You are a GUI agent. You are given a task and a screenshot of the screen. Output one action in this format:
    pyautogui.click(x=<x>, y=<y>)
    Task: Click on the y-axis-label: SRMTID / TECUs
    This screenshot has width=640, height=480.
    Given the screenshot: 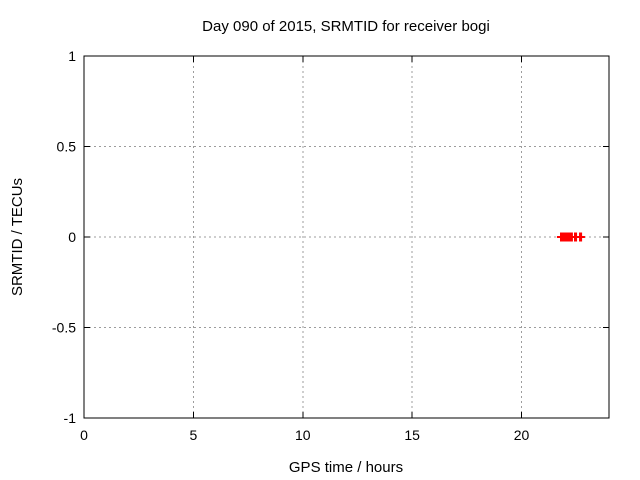 What is the action you would take?
    pyautogui.click(x=17, y=237)
    